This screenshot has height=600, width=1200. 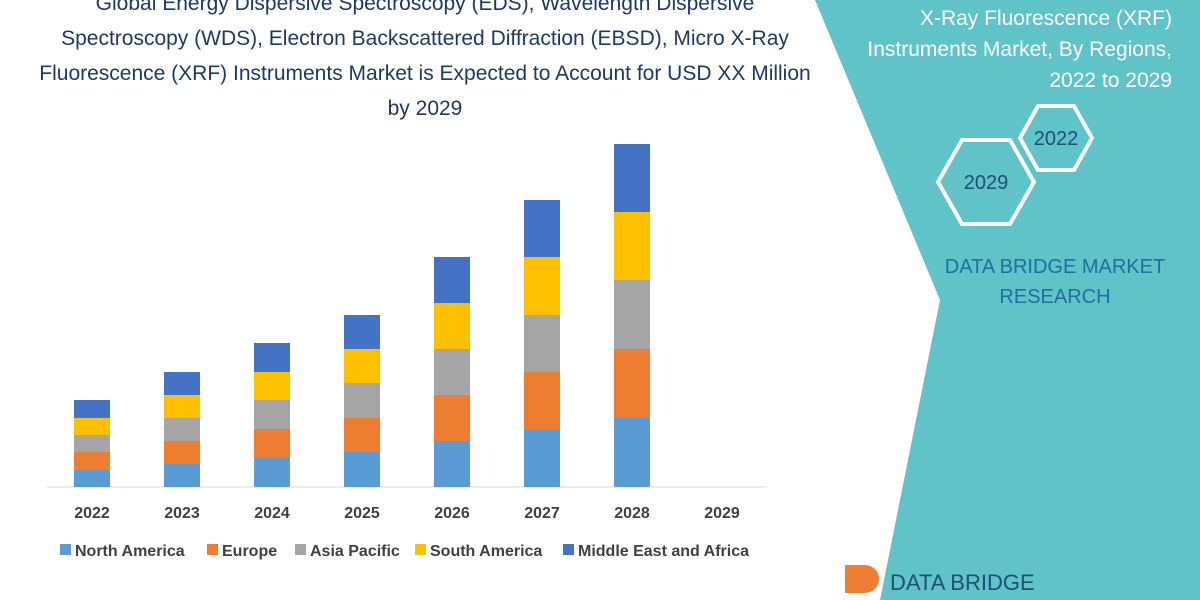 I want to click on x-tick-label: 2026, so click(x=452, y=513).